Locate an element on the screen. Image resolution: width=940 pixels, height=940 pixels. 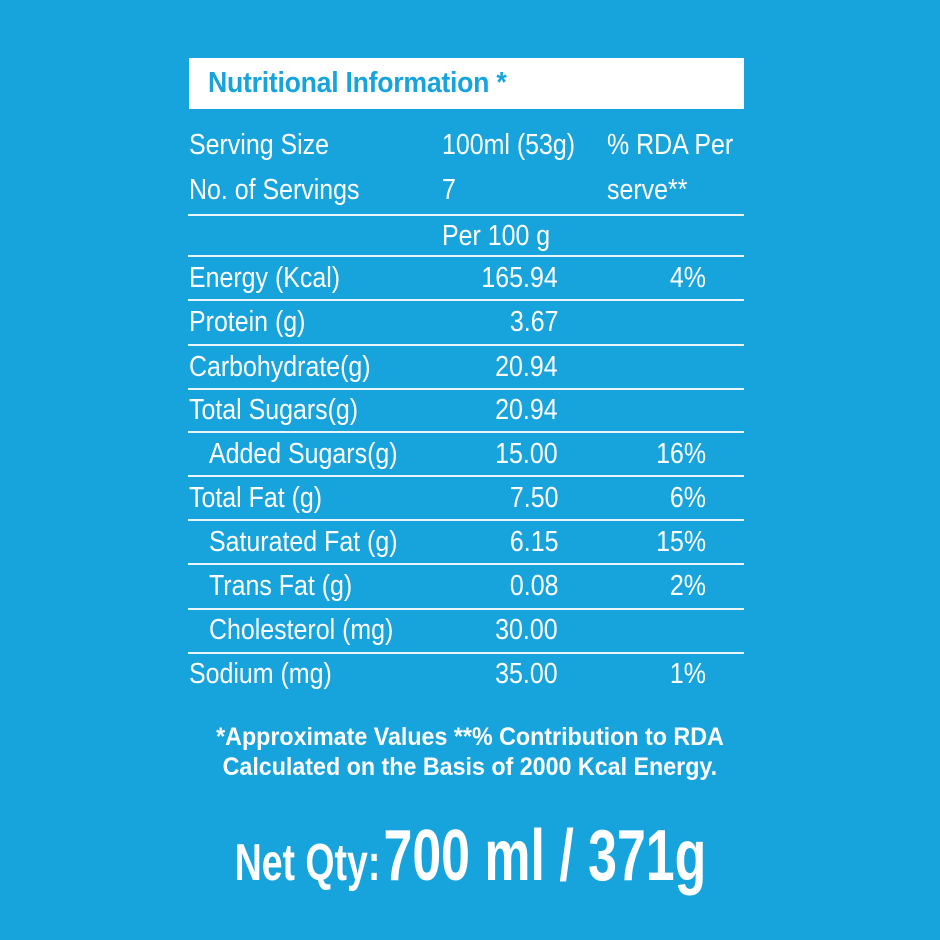
serving-size-value: 100ml (53g) is located at coordinates (509, 145).